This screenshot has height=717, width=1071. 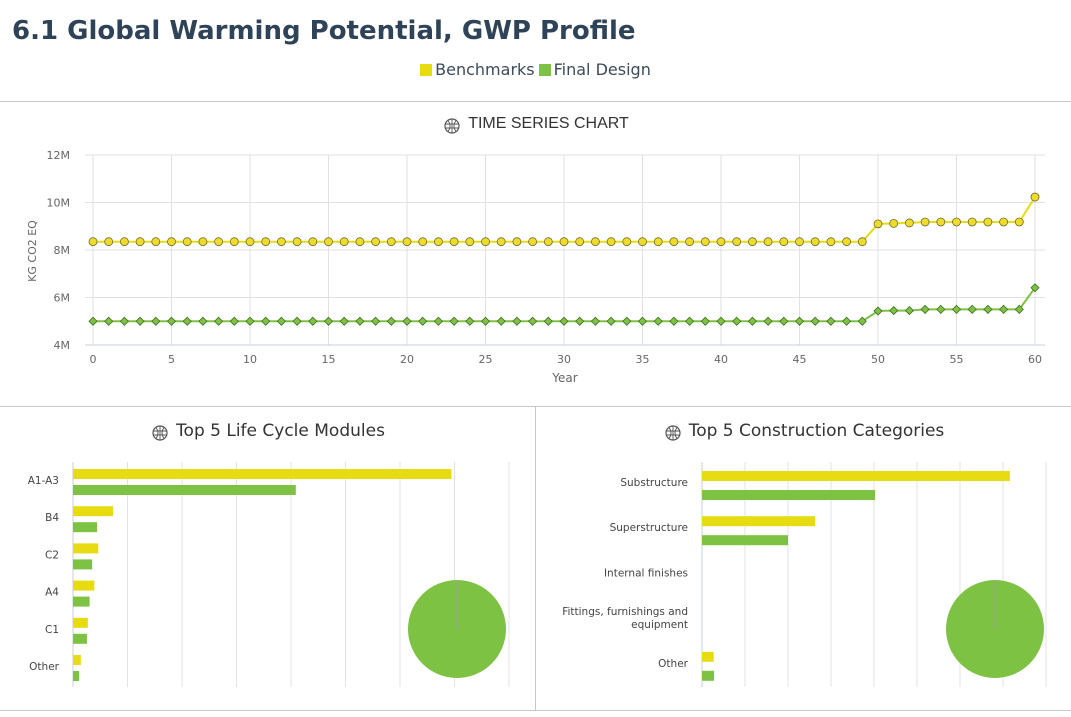 What do you see at coordinates (957, 359) in the screenshot?
I see `x-tick-label: 55` at bounding box center [957, 359].